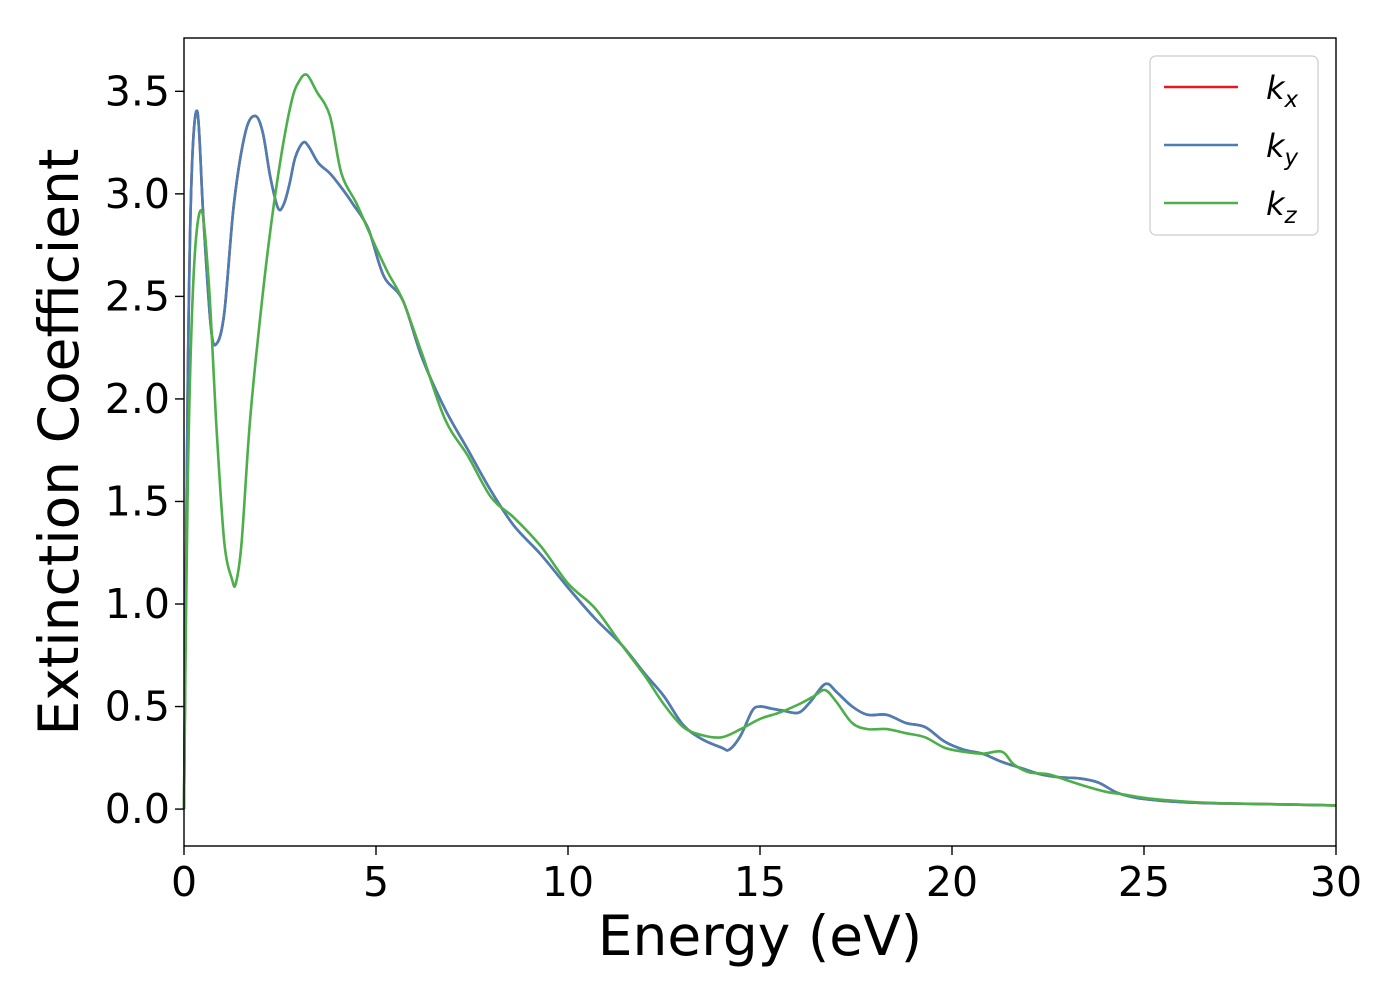  What do you see at coordinates (1336, 882) in the screenshot?
I see `x-tick-label: 30` at bounding box center [1336, 882].